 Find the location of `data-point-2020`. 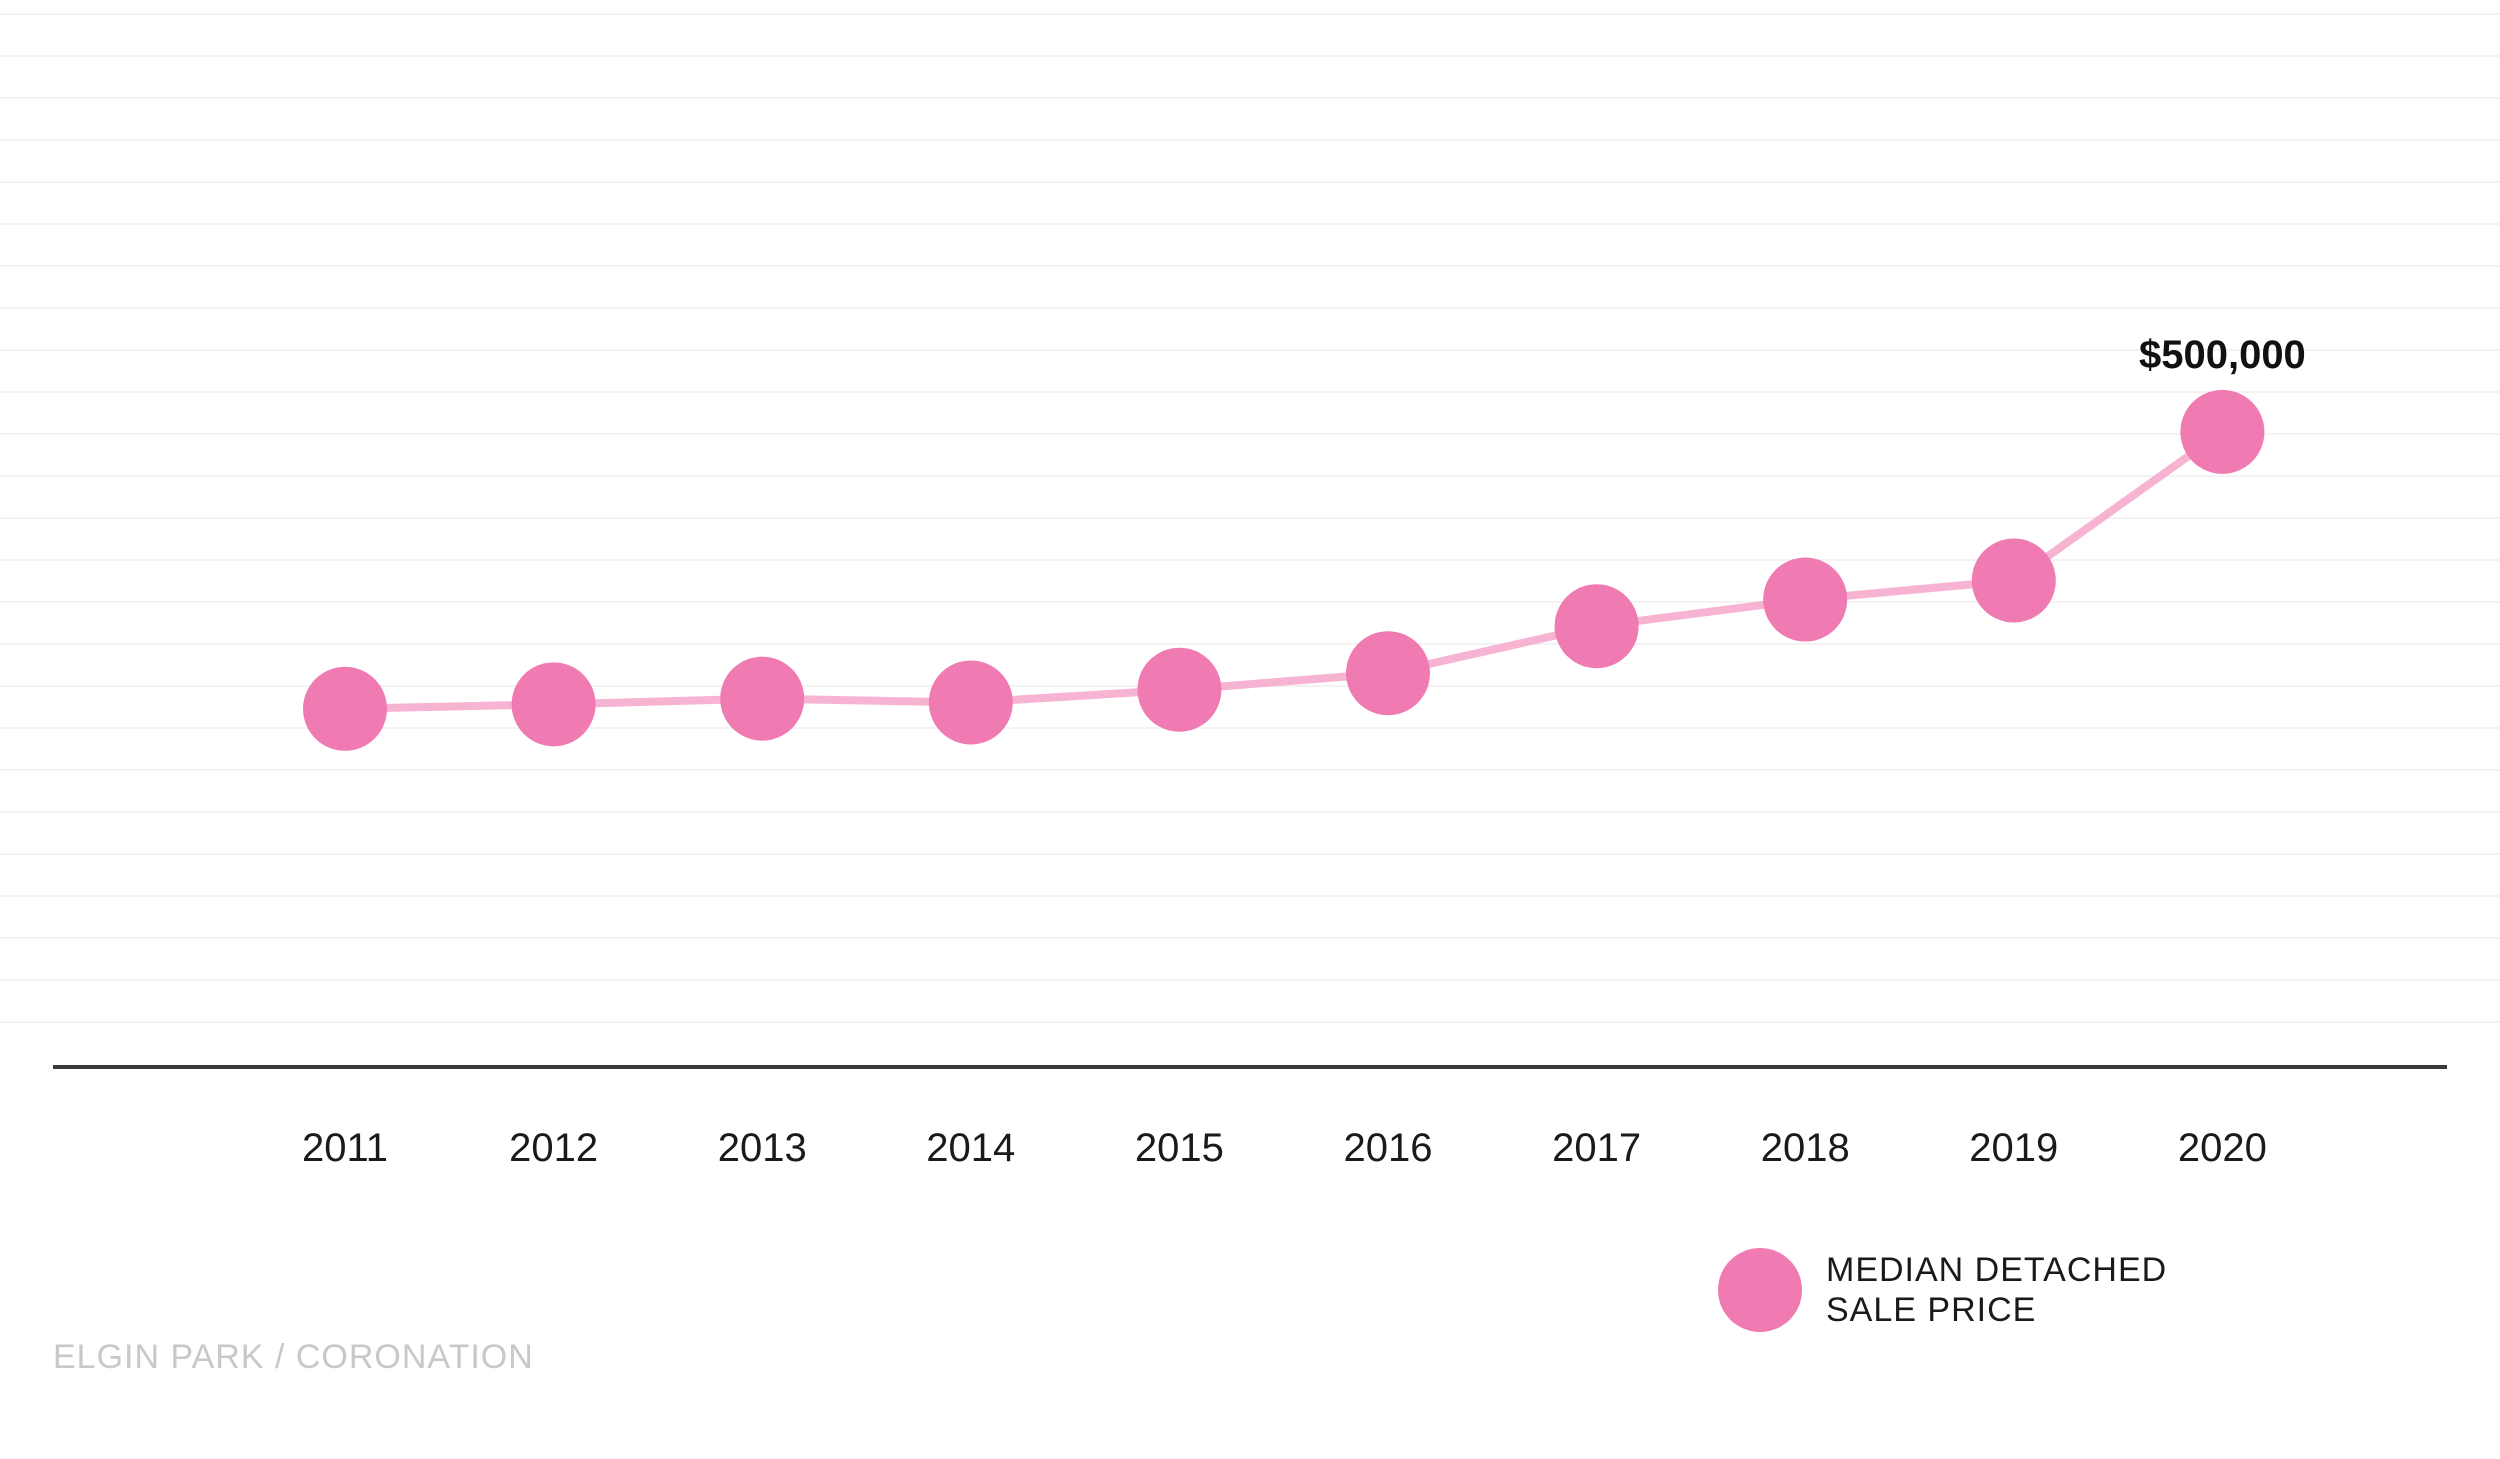

data-point-2020 is located at coordinates (2222, 431).